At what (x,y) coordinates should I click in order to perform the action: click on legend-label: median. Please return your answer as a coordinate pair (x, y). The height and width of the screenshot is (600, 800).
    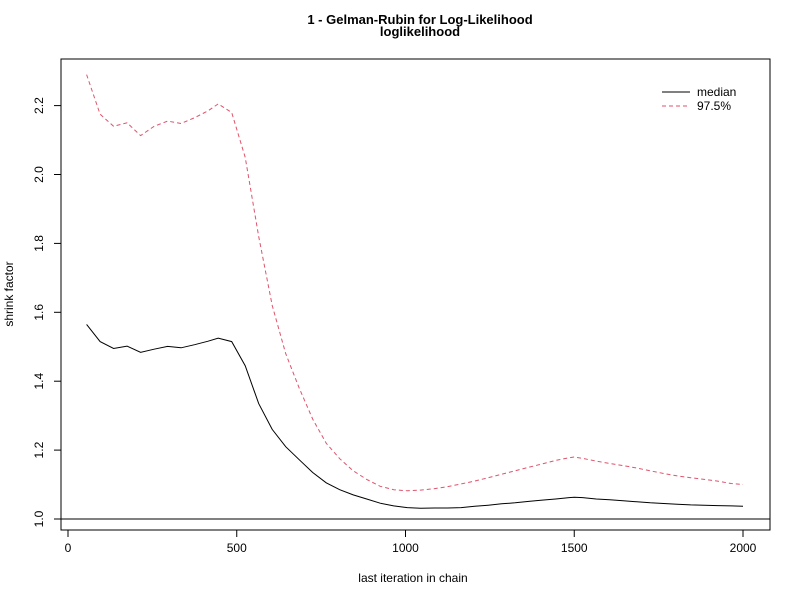
    Looking at the image, I should click on (716, 92).